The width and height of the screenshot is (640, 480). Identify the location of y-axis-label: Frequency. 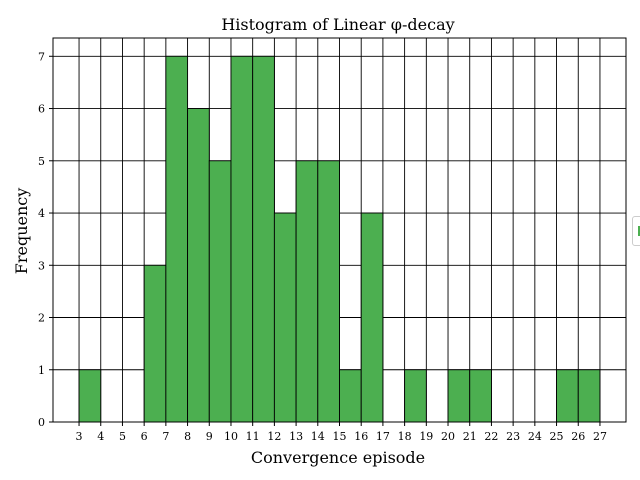
(21, 231).